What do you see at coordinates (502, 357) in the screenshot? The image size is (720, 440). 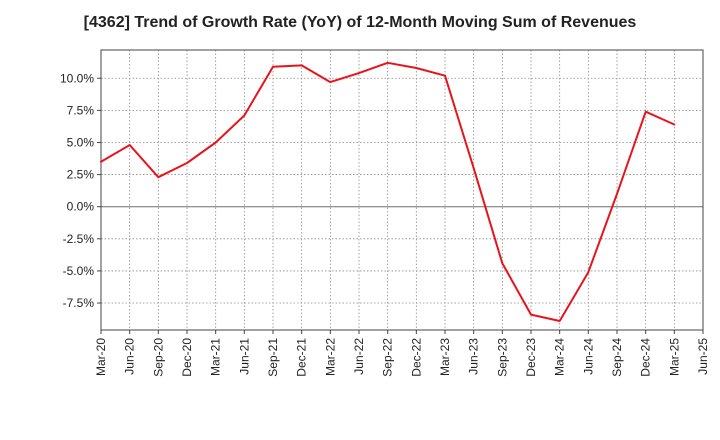 I see `x-tick-label: Sep-23` at bounding box center [502, 357].